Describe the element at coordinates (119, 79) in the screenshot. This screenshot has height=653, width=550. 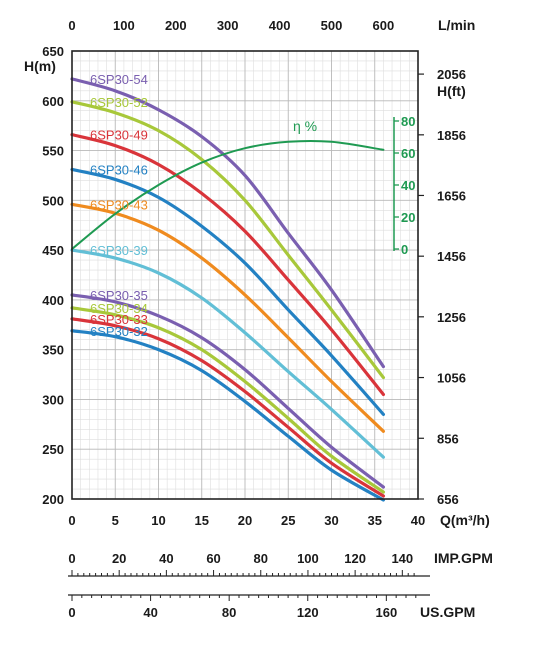
I see `label-6sp30-54: 6SP30-54` at that location.